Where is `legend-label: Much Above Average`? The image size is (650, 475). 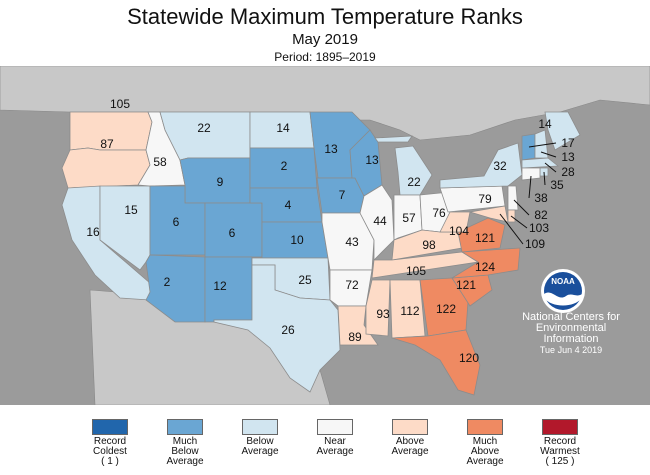 legend-label: Much Above Average is located at coordinates (485, 451).